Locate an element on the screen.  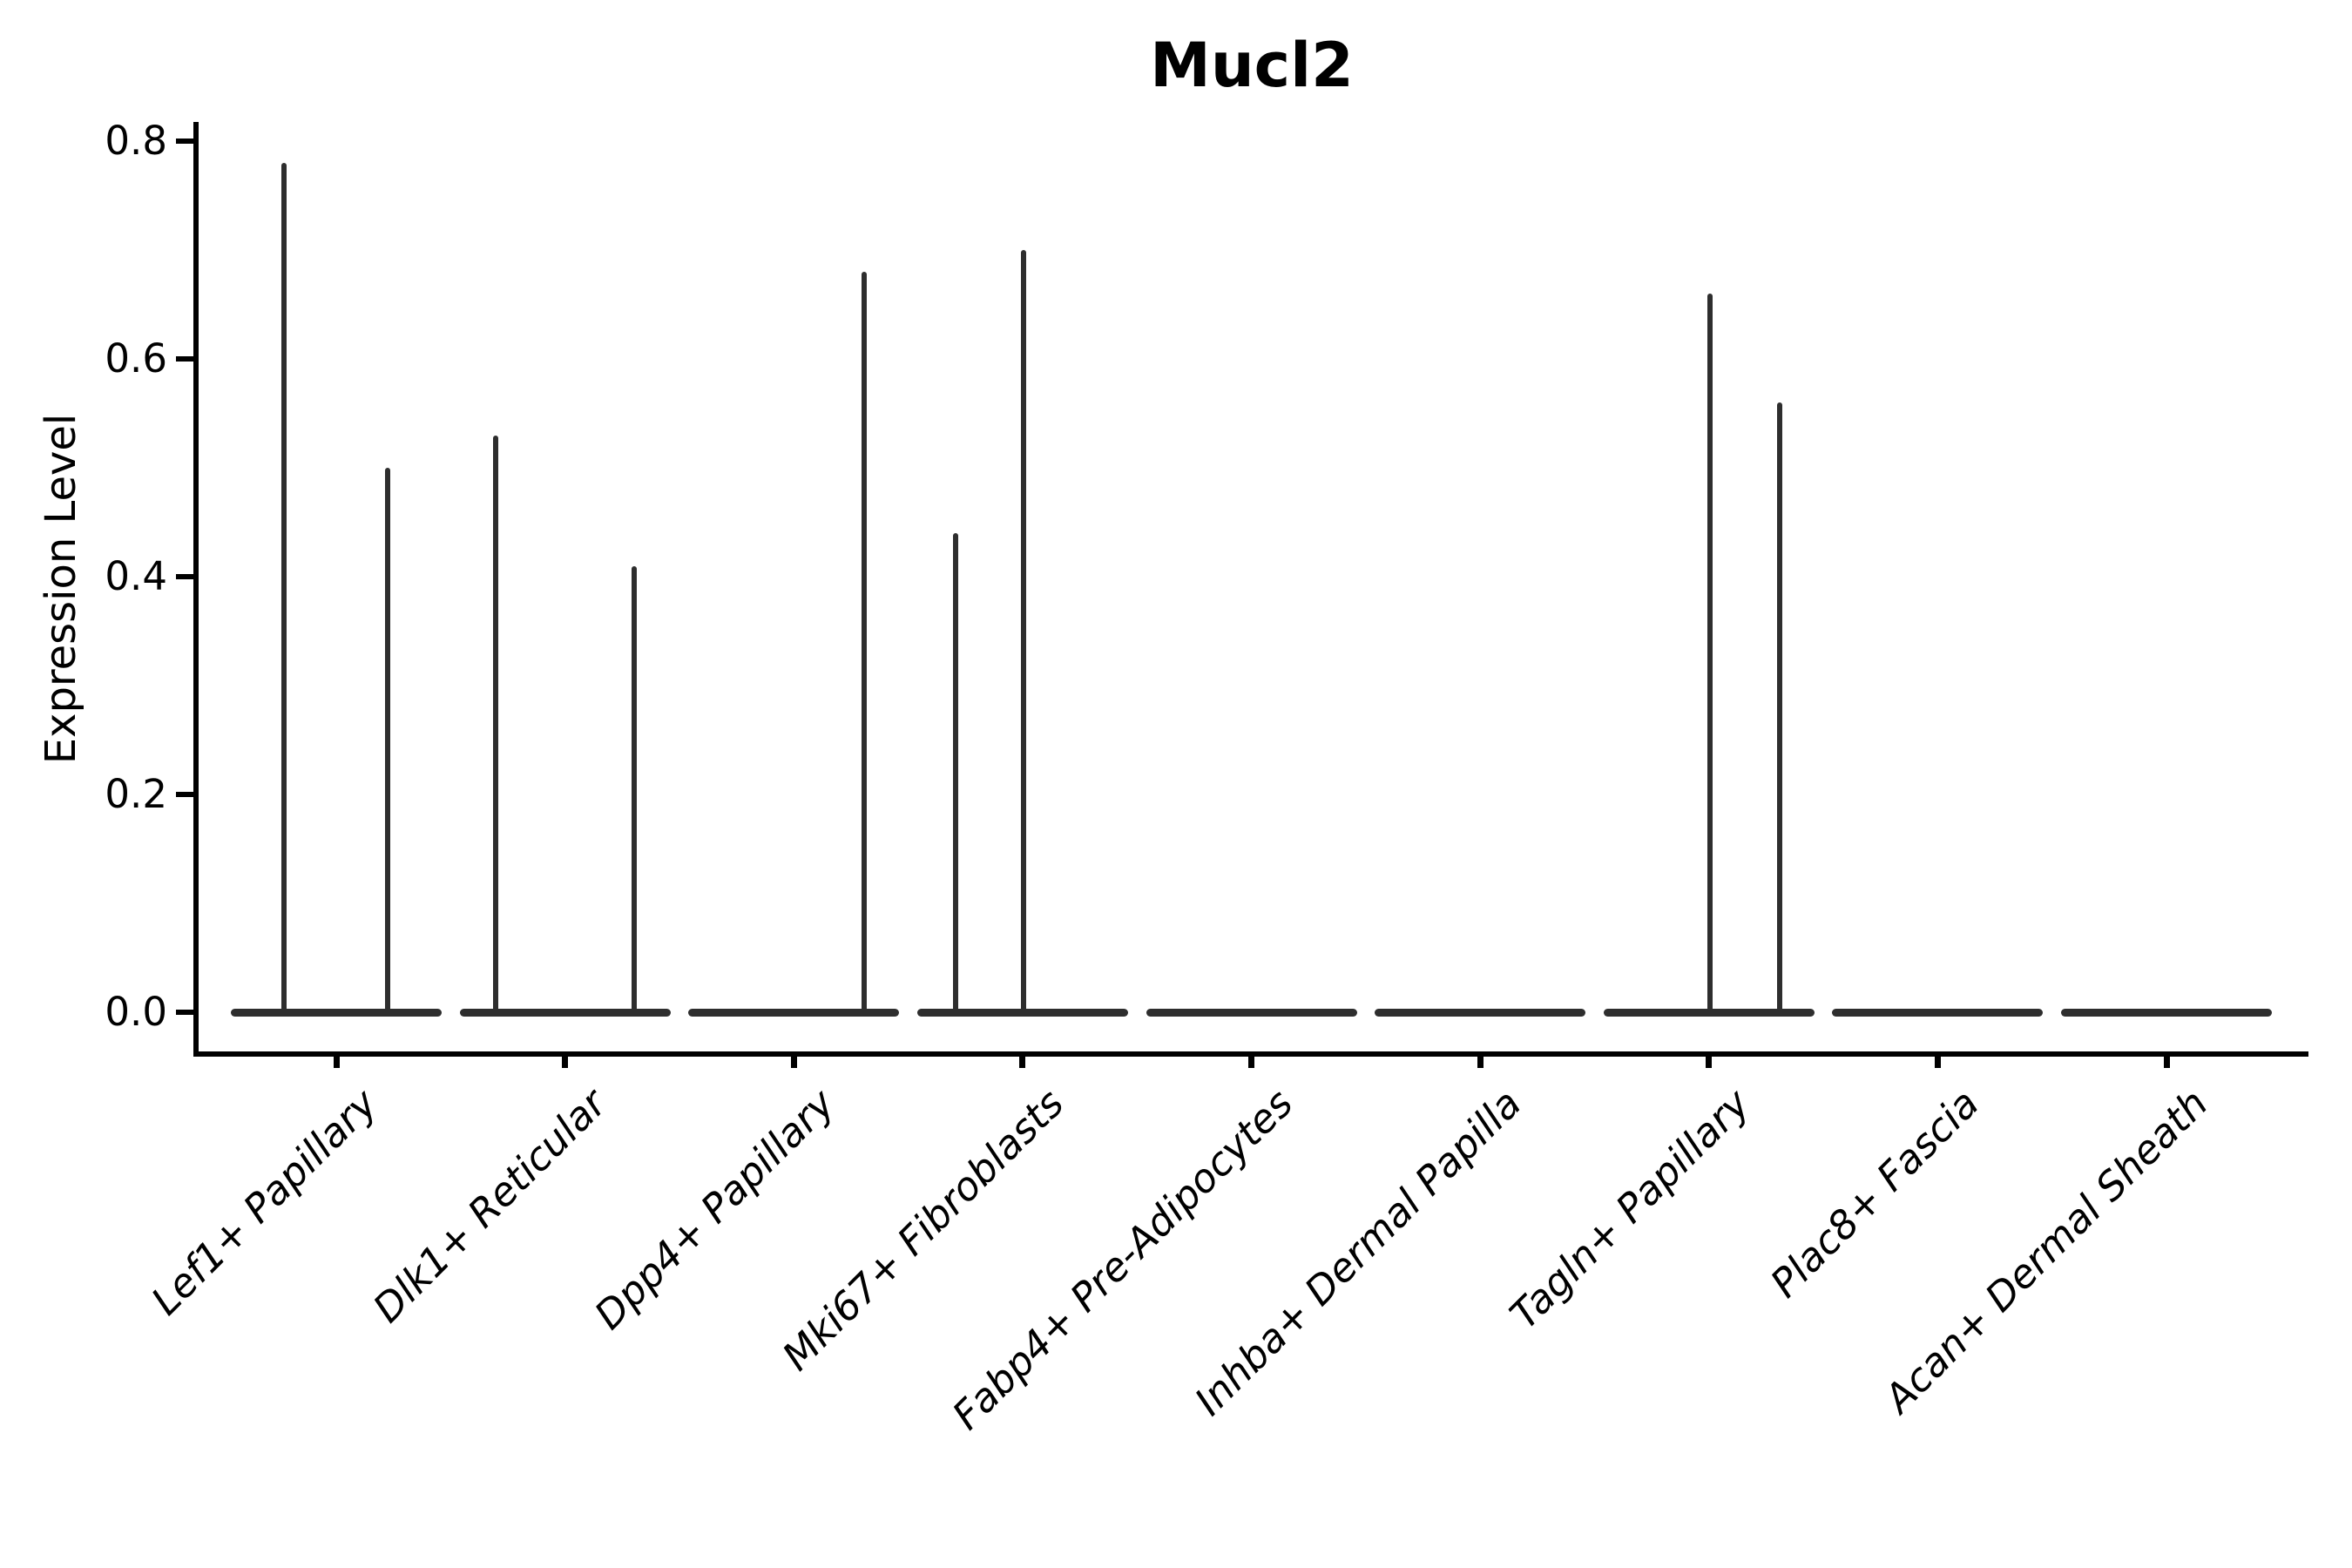
y-tick-label: 0.8 is located at coordinates (136, 141).